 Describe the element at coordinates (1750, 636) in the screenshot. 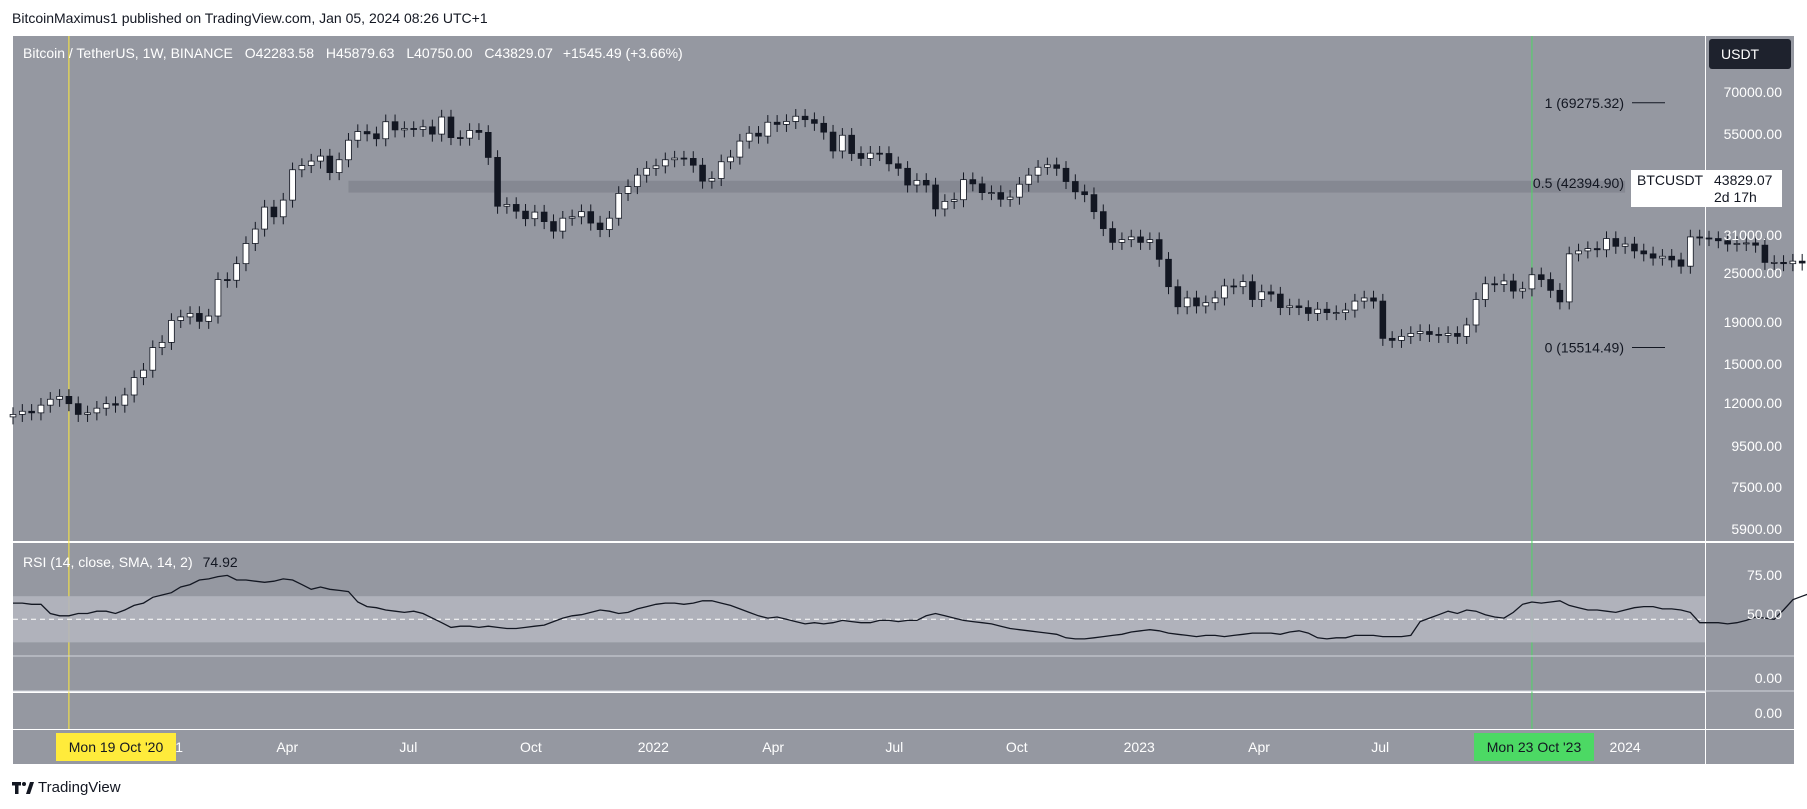

I see `rsi-axis` at that location.